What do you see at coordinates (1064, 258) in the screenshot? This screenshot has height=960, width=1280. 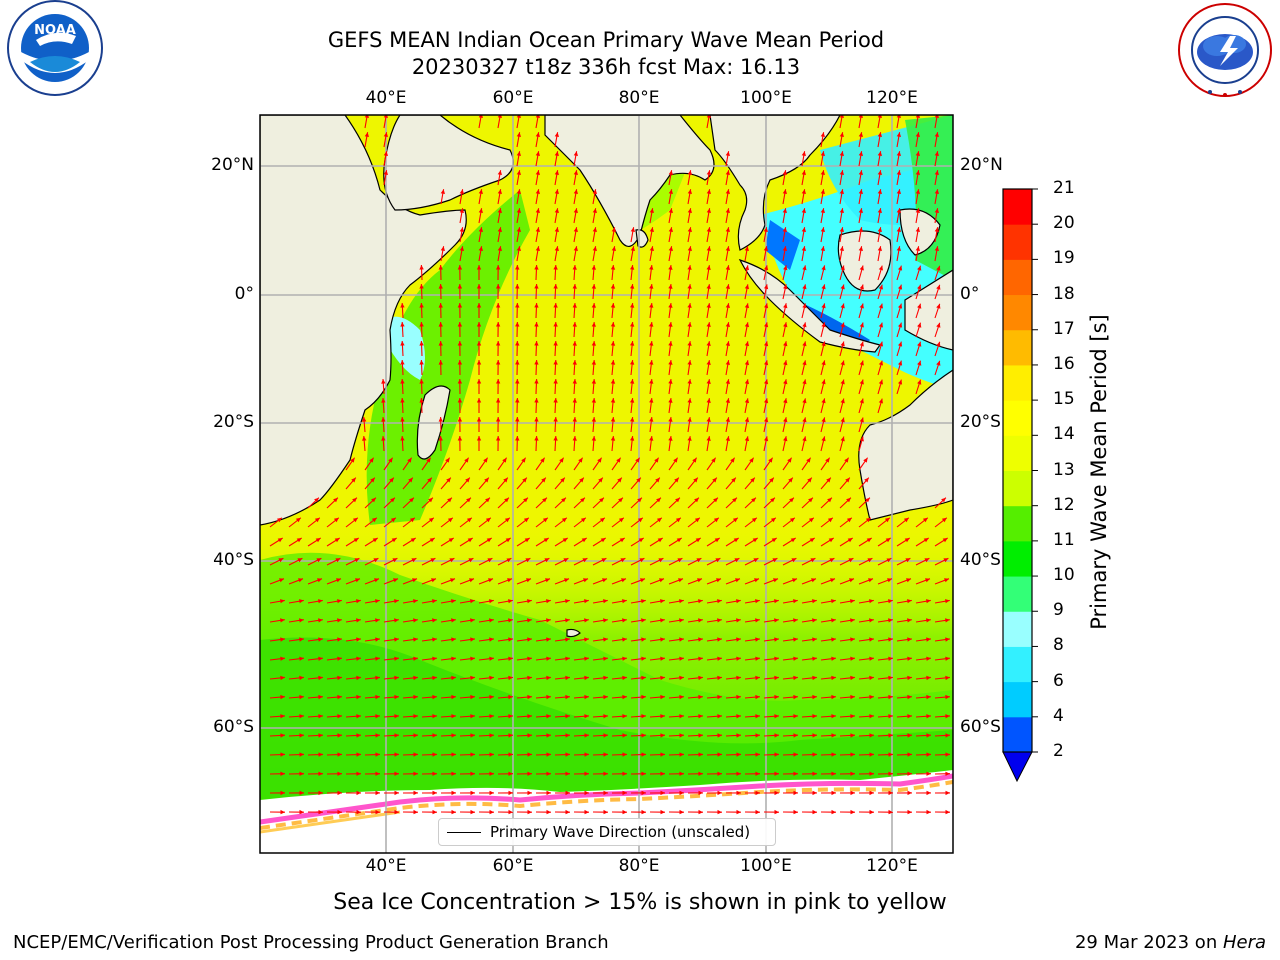 I see `colorbar-tick-label: 19` at bounding box center [1064, 258].